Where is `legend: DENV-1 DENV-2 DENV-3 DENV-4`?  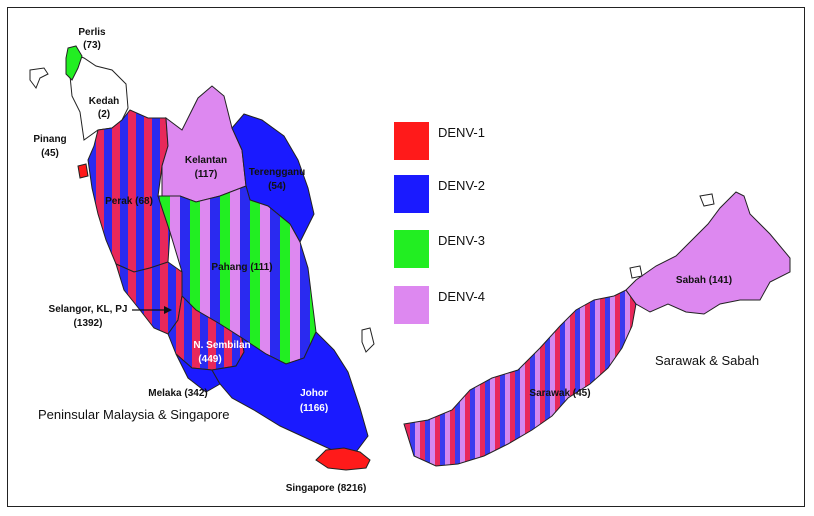 legend: DENV-1 DENV-2 DENV-3 DENV-4 is located at coordinates (439, 223).